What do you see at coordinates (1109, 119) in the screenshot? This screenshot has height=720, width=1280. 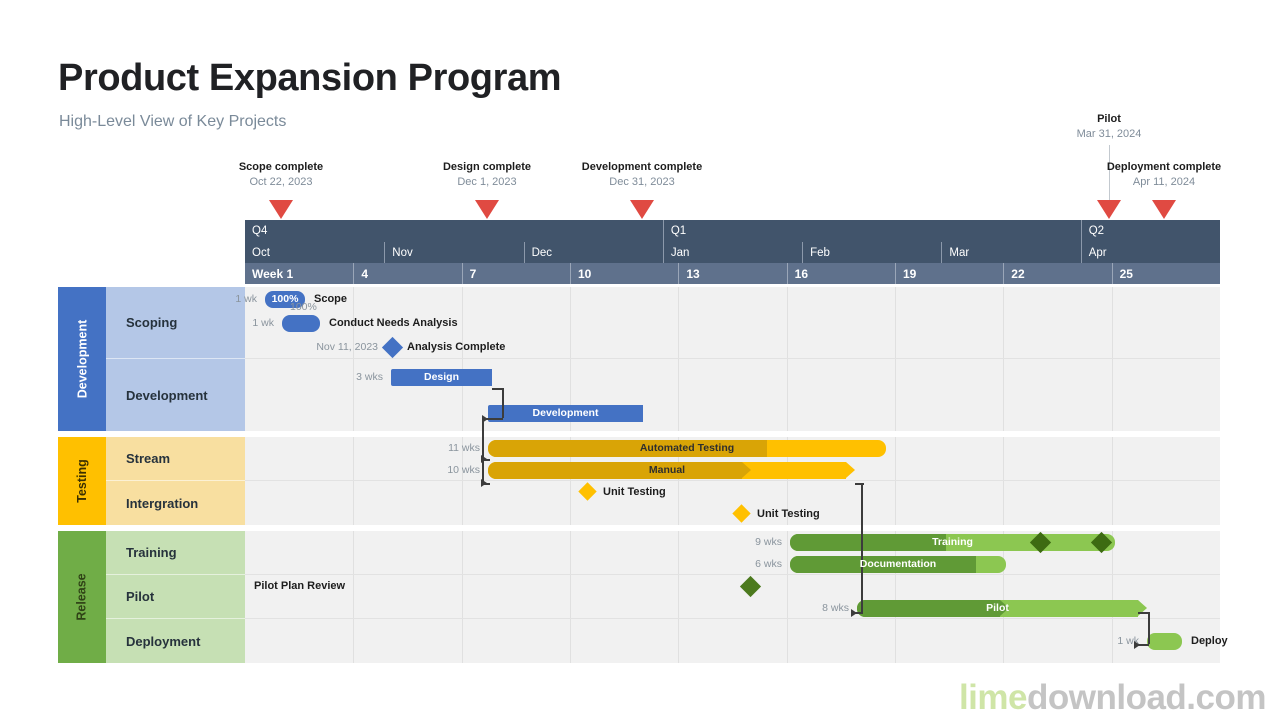 I see `milestone-name: Pilot` at bounding box center [1109, 119].